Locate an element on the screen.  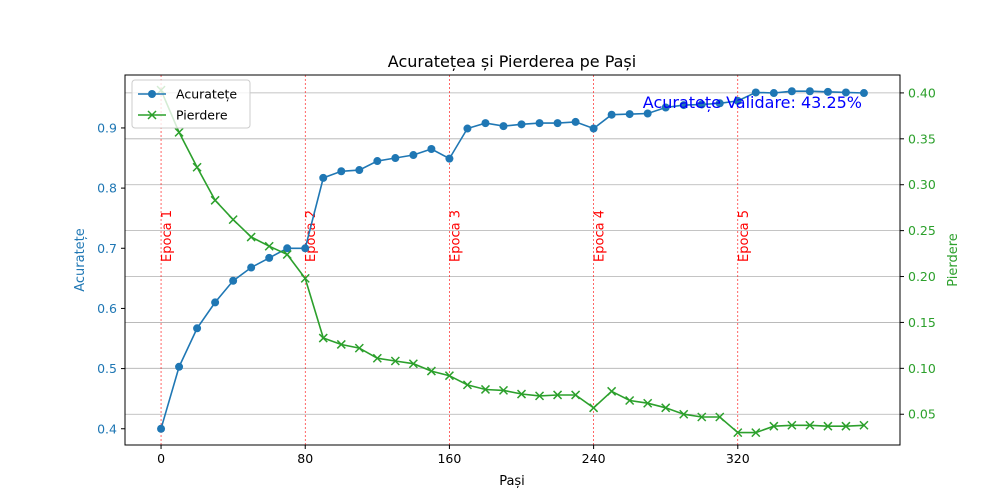
y-left-tick-label: 0.8 is located at coordinates (107, 188).